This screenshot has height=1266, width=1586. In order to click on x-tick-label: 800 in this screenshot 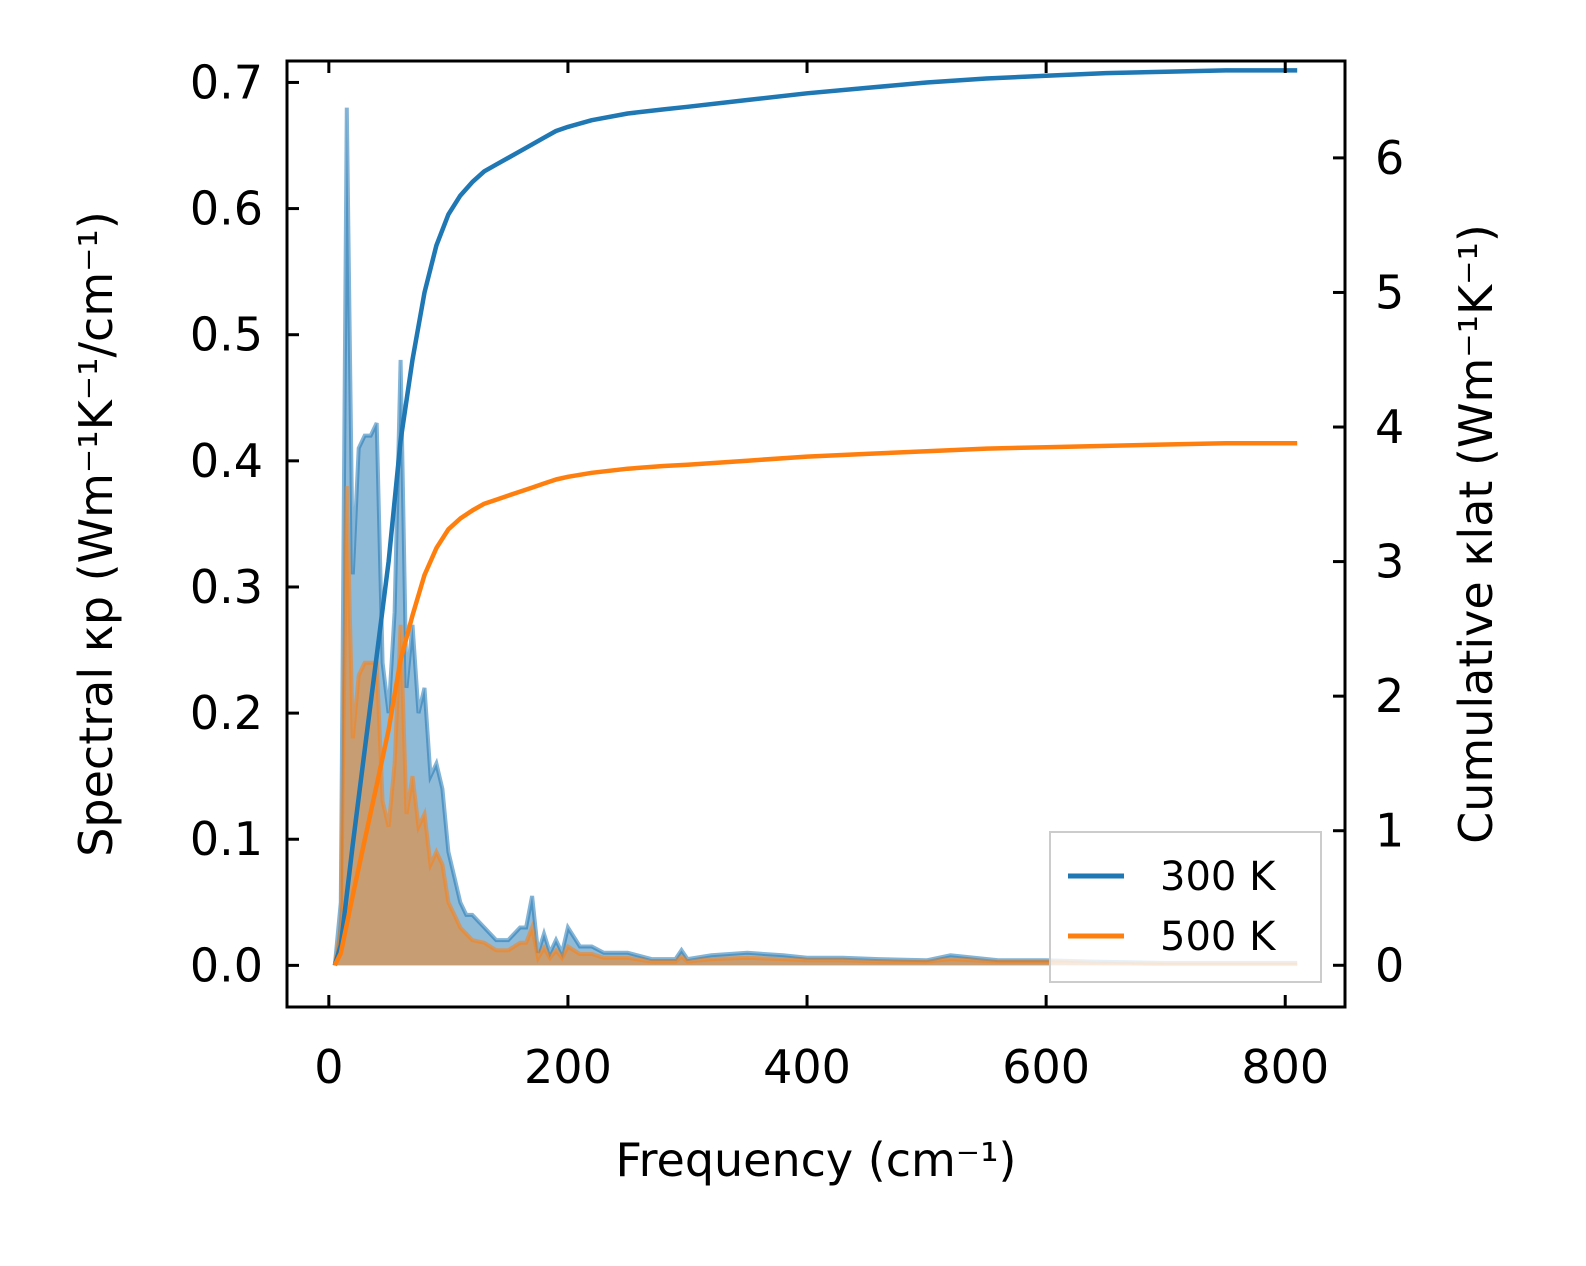, I will do `click(1285, 1067)`.